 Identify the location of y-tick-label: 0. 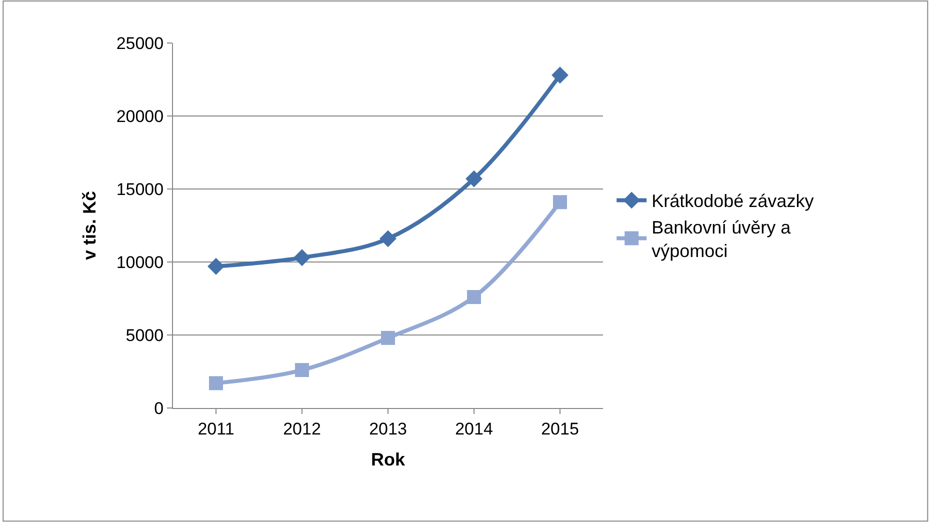
(159, 408).